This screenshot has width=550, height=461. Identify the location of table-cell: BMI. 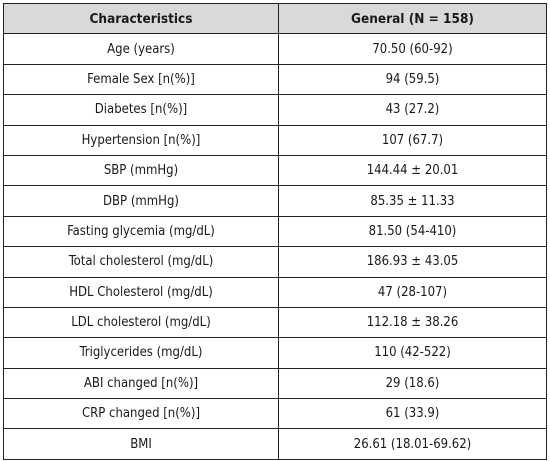
(141, 444).